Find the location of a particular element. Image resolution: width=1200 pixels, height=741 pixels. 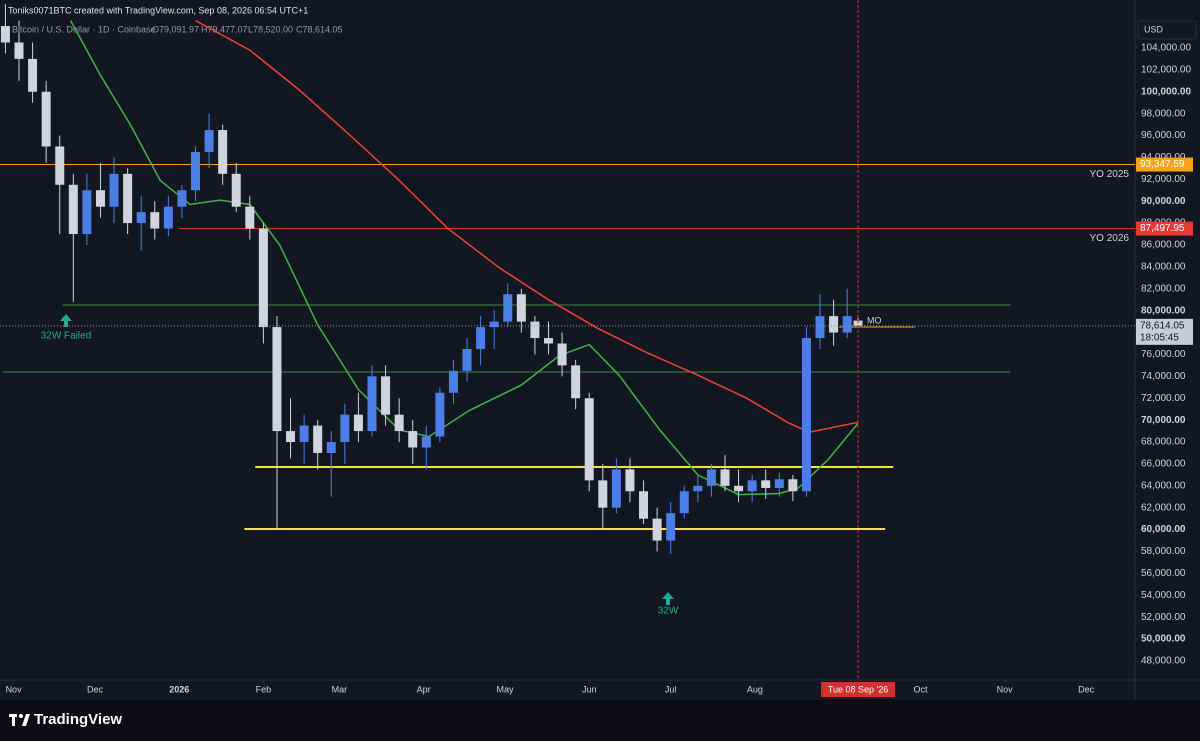

y-tick-label: 64,000.00 is located at coordinates (1163, 485).